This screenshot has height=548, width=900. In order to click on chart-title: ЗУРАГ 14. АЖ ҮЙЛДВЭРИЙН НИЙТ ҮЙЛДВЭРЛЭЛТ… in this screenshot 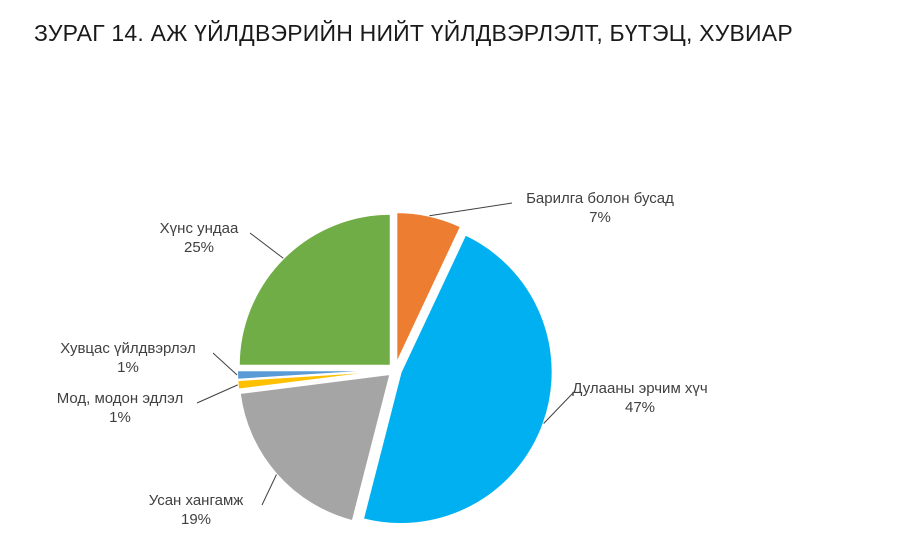, I will do `click(413, 33)`.